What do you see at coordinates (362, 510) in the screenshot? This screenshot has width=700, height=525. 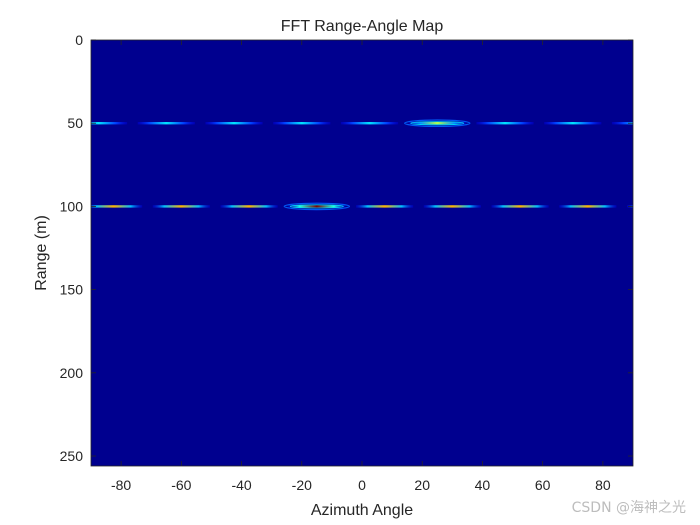 I see `x-axis-label: Azimuth Angle` at bounding box center [362, 510].